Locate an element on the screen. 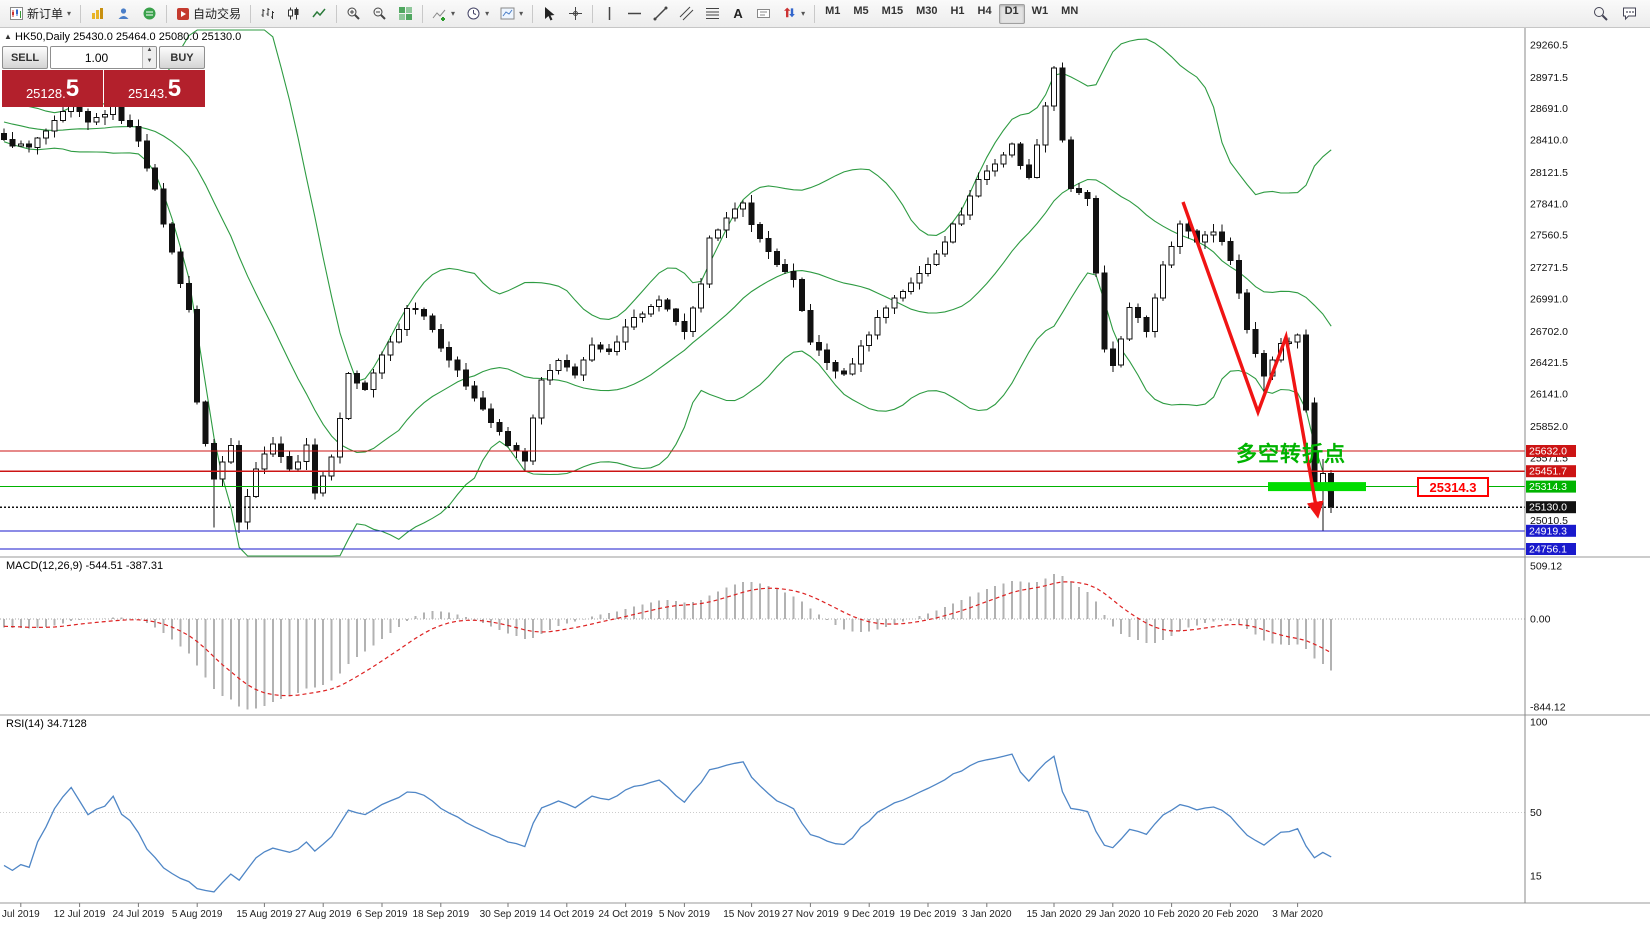  community-button is located at coordinates (1629, 14).